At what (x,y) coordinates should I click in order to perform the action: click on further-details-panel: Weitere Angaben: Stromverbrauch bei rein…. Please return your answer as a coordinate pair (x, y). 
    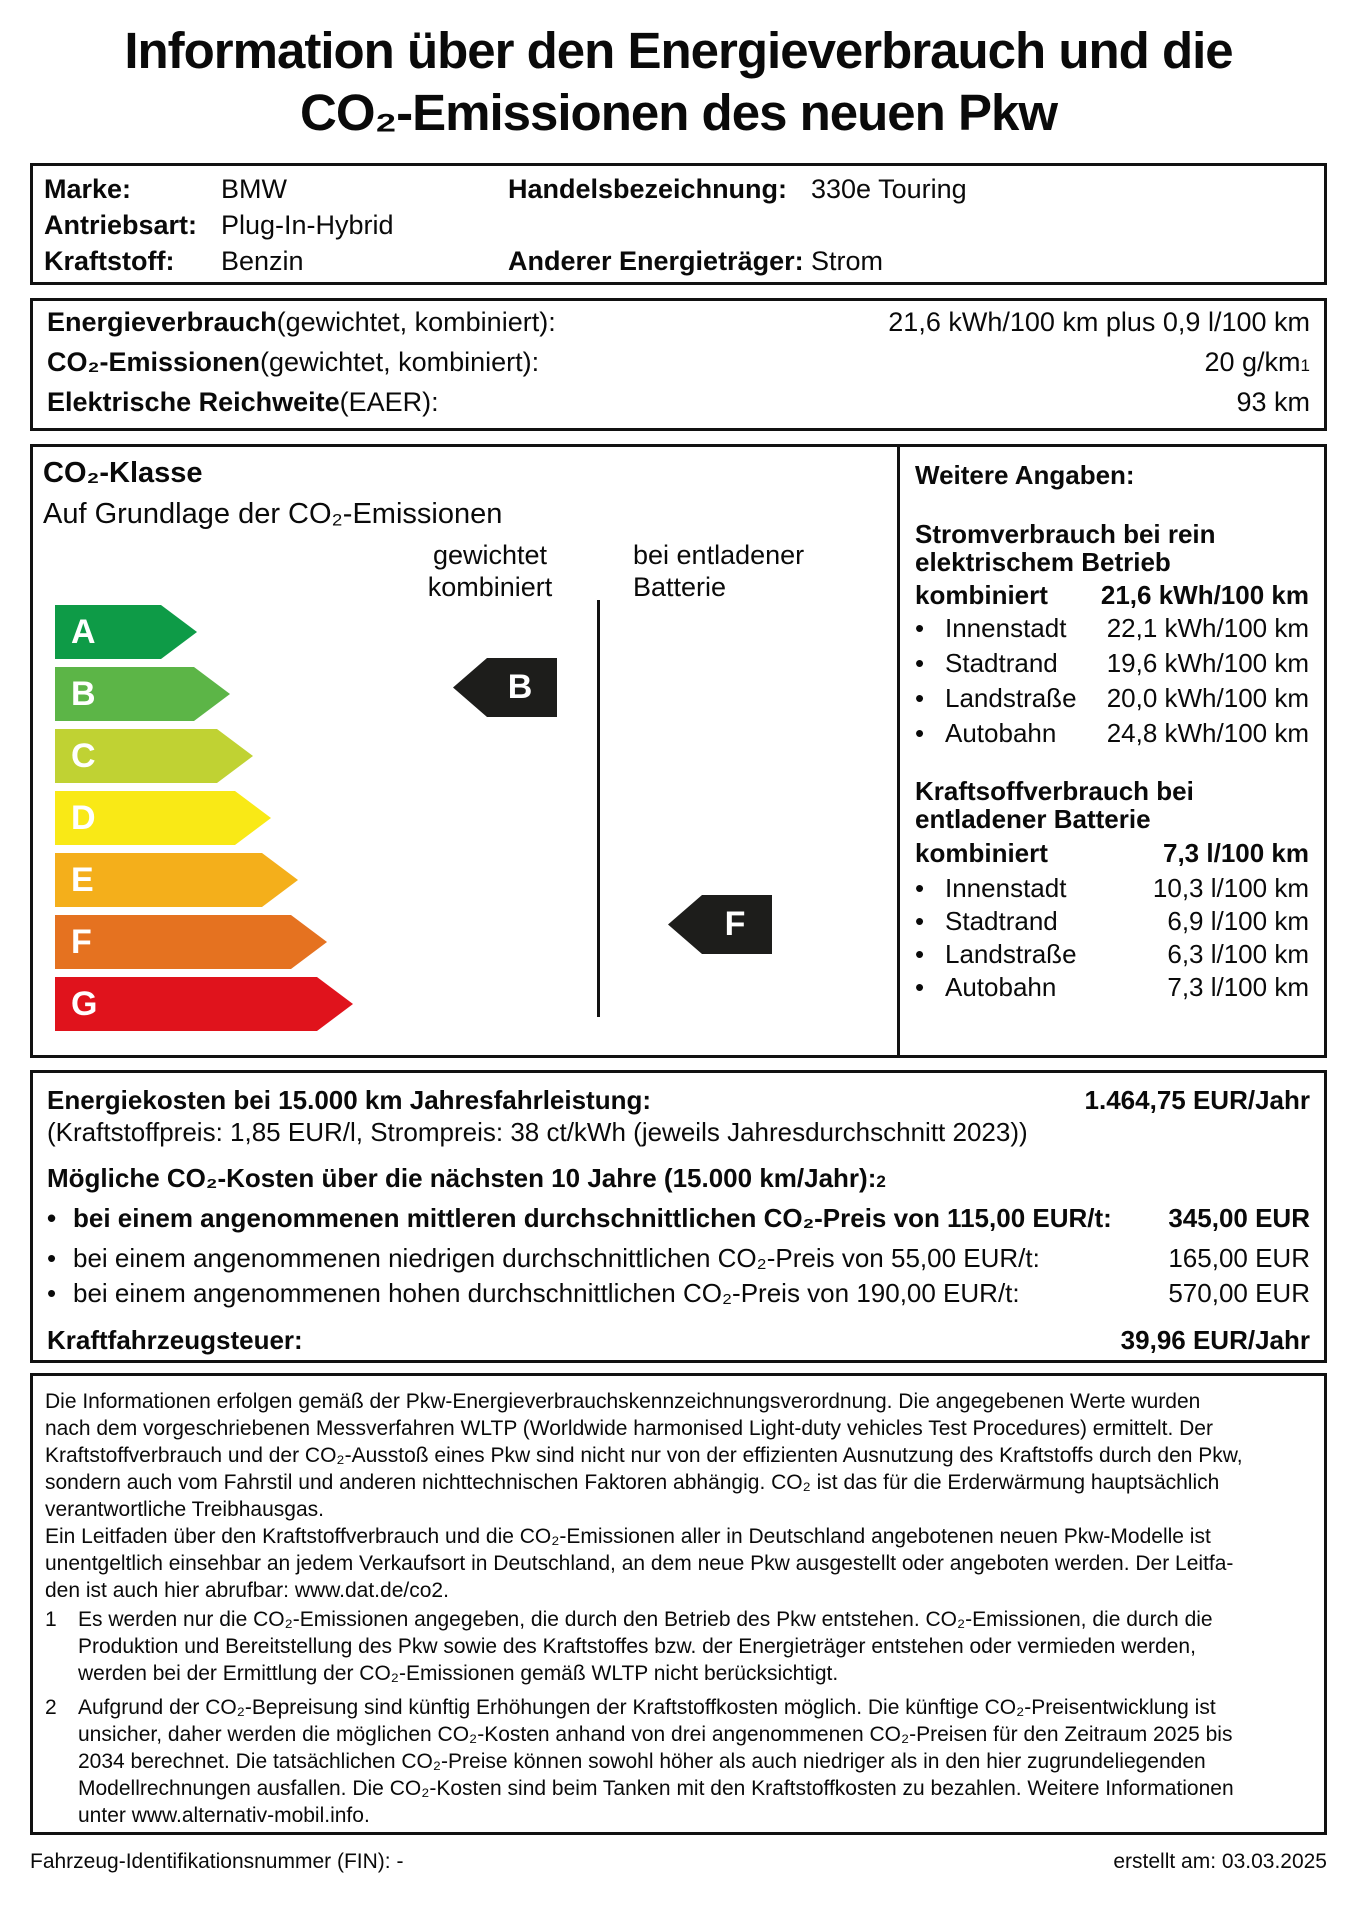
    Looking at the image, I should click on (1115, 751).